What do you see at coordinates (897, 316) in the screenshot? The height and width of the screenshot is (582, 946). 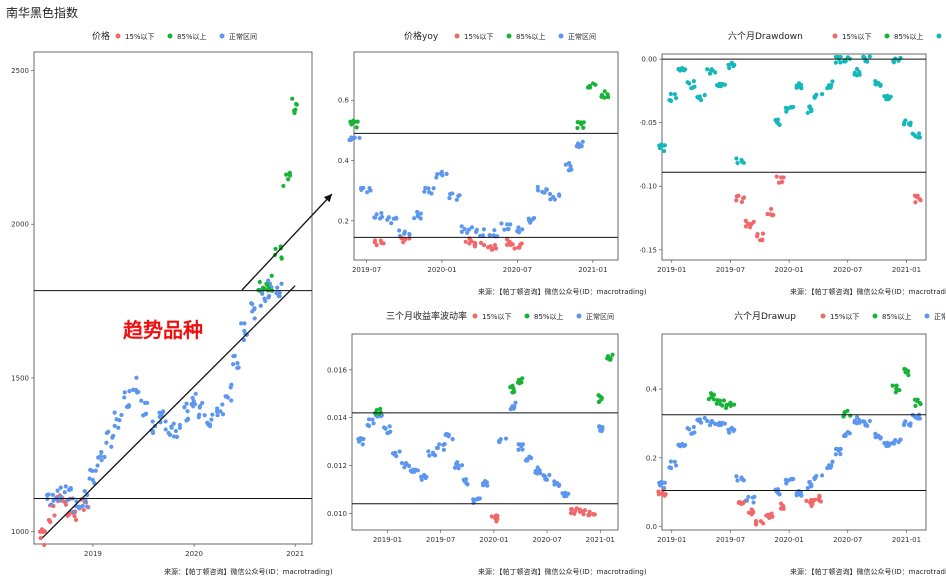 I see `legend-label-high: 85%以上` at bounding box center [897, 316].